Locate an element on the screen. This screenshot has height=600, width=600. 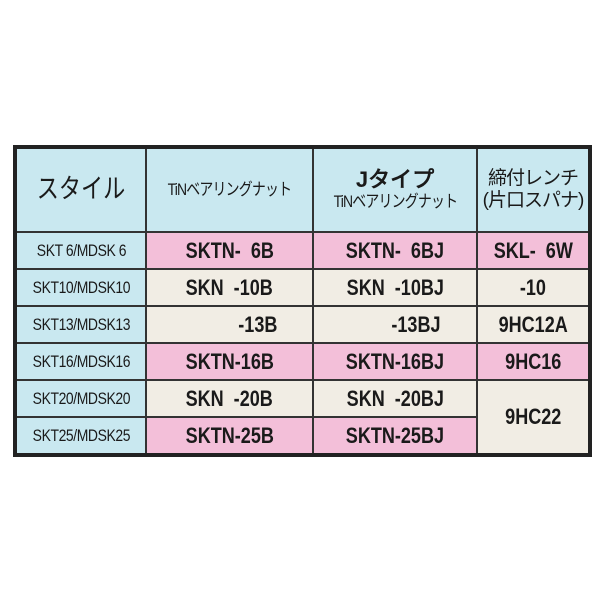
tin-cell: SKTN- 6B is located at coordinates (229, 250).